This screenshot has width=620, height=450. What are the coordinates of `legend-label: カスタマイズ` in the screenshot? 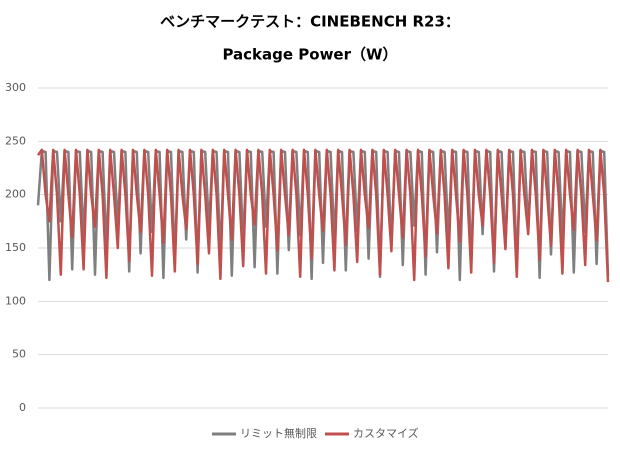 It's located at (386, 433).